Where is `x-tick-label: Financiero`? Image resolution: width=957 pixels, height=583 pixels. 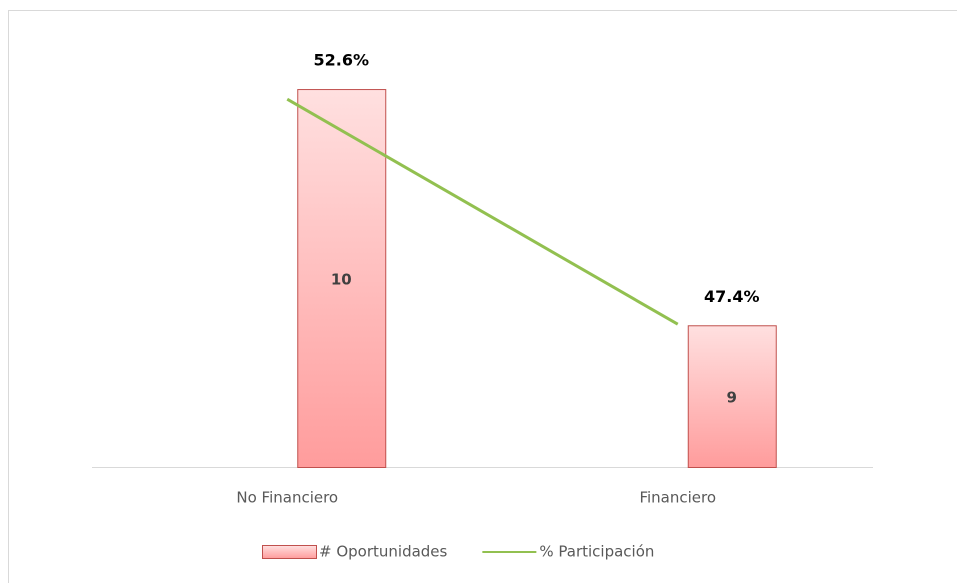 x-tick-label: Financiero is located at coordinates (677, 498).